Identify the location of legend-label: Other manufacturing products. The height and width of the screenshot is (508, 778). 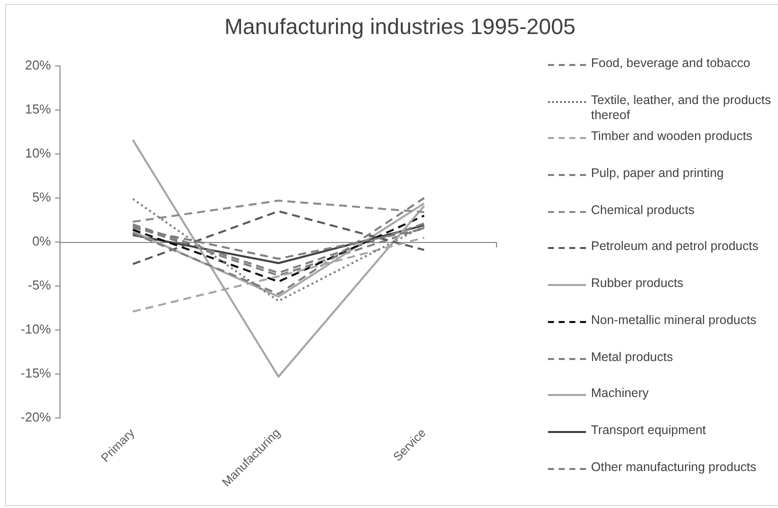
(674, 467).